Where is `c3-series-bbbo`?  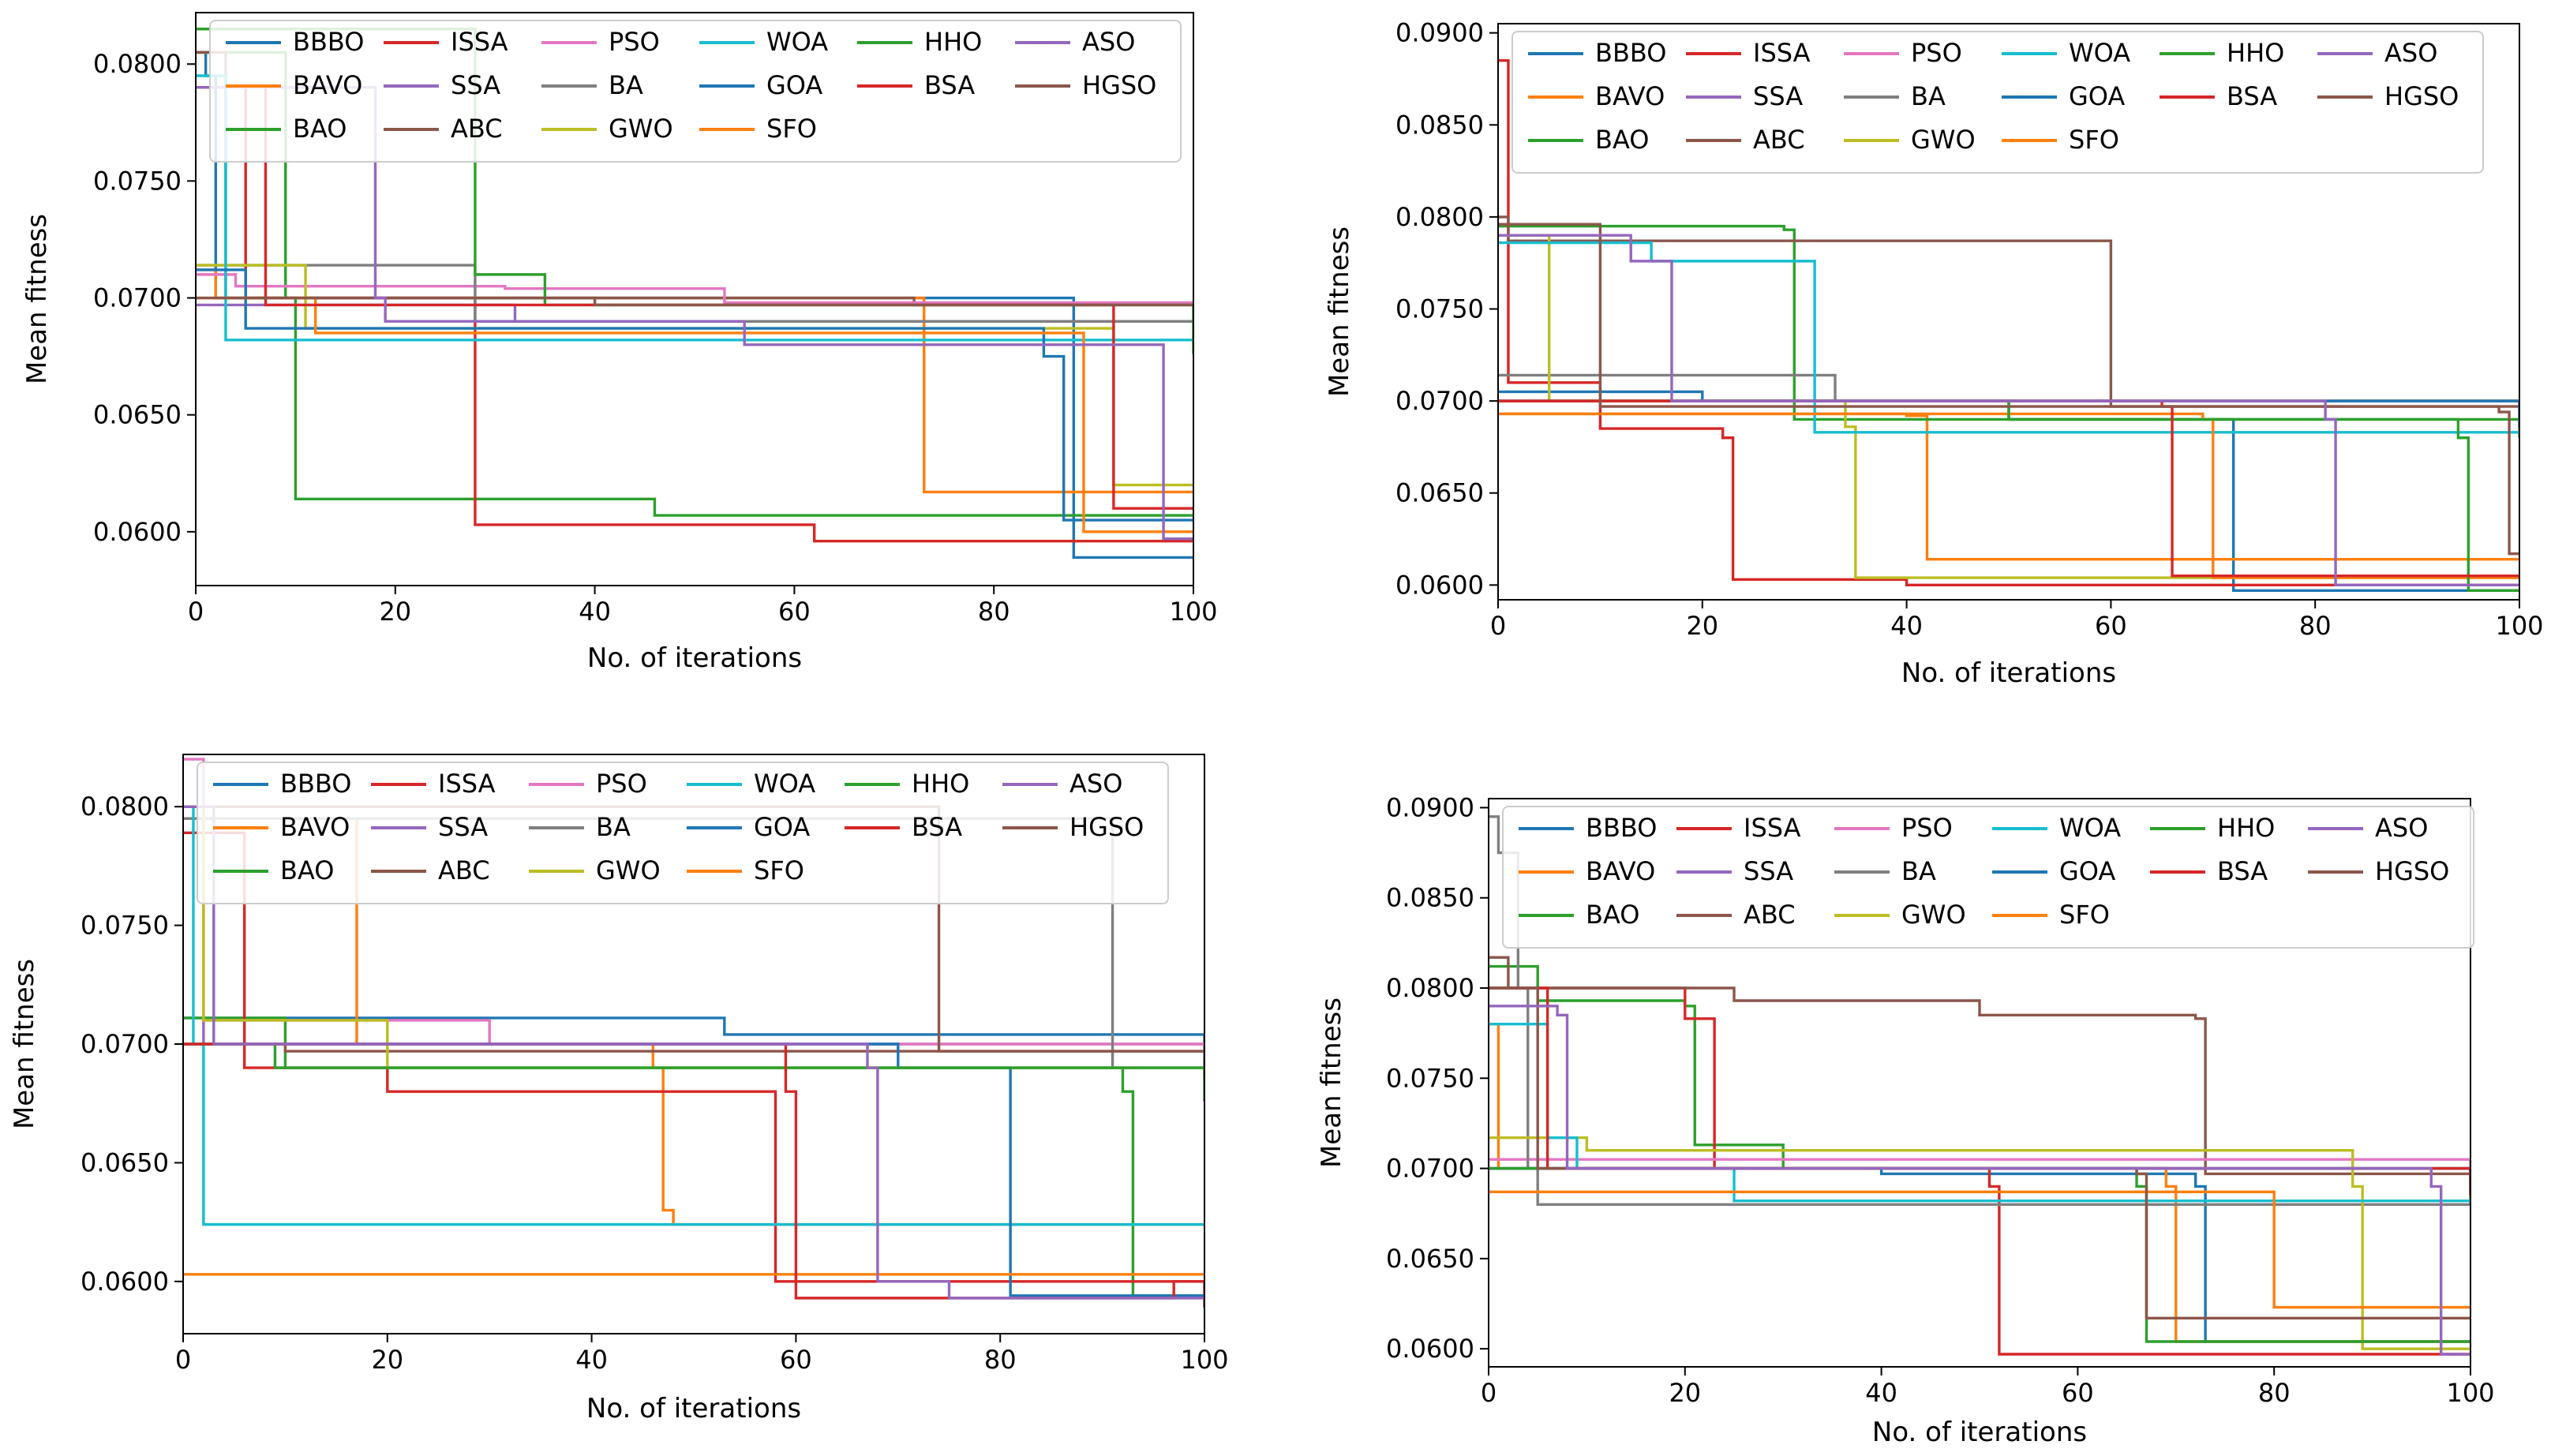 c3-series-bbbo is located at coordinates (1979, 1254).